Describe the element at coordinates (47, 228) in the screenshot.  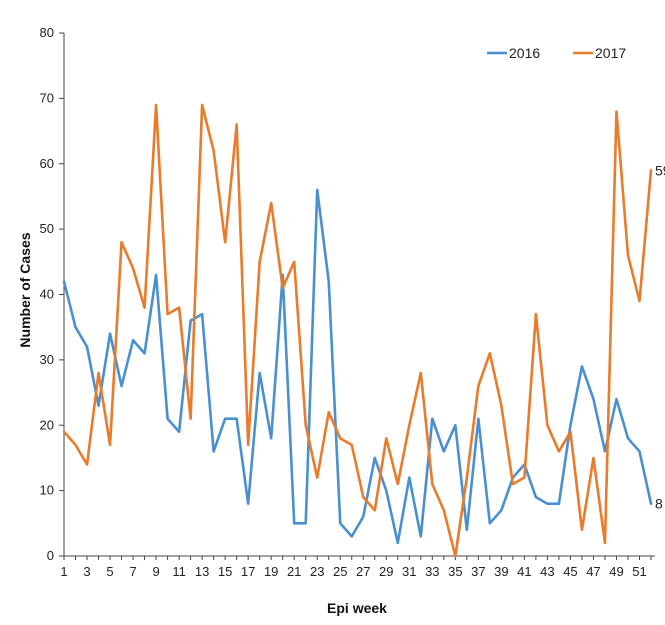
I see `y-tick-label: 50` at that location.